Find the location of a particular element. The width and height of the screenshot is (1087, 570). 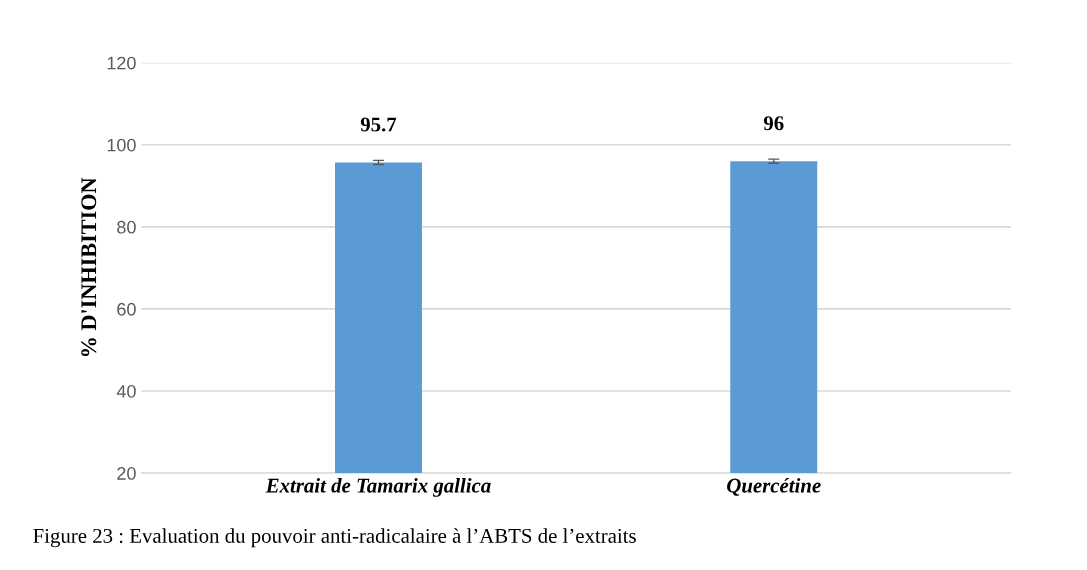

caption: Figure 23 : Evaluation du pouvoir anti-radicalaire à l’ABTS de l’extraits is located at coordinates (334, 538).